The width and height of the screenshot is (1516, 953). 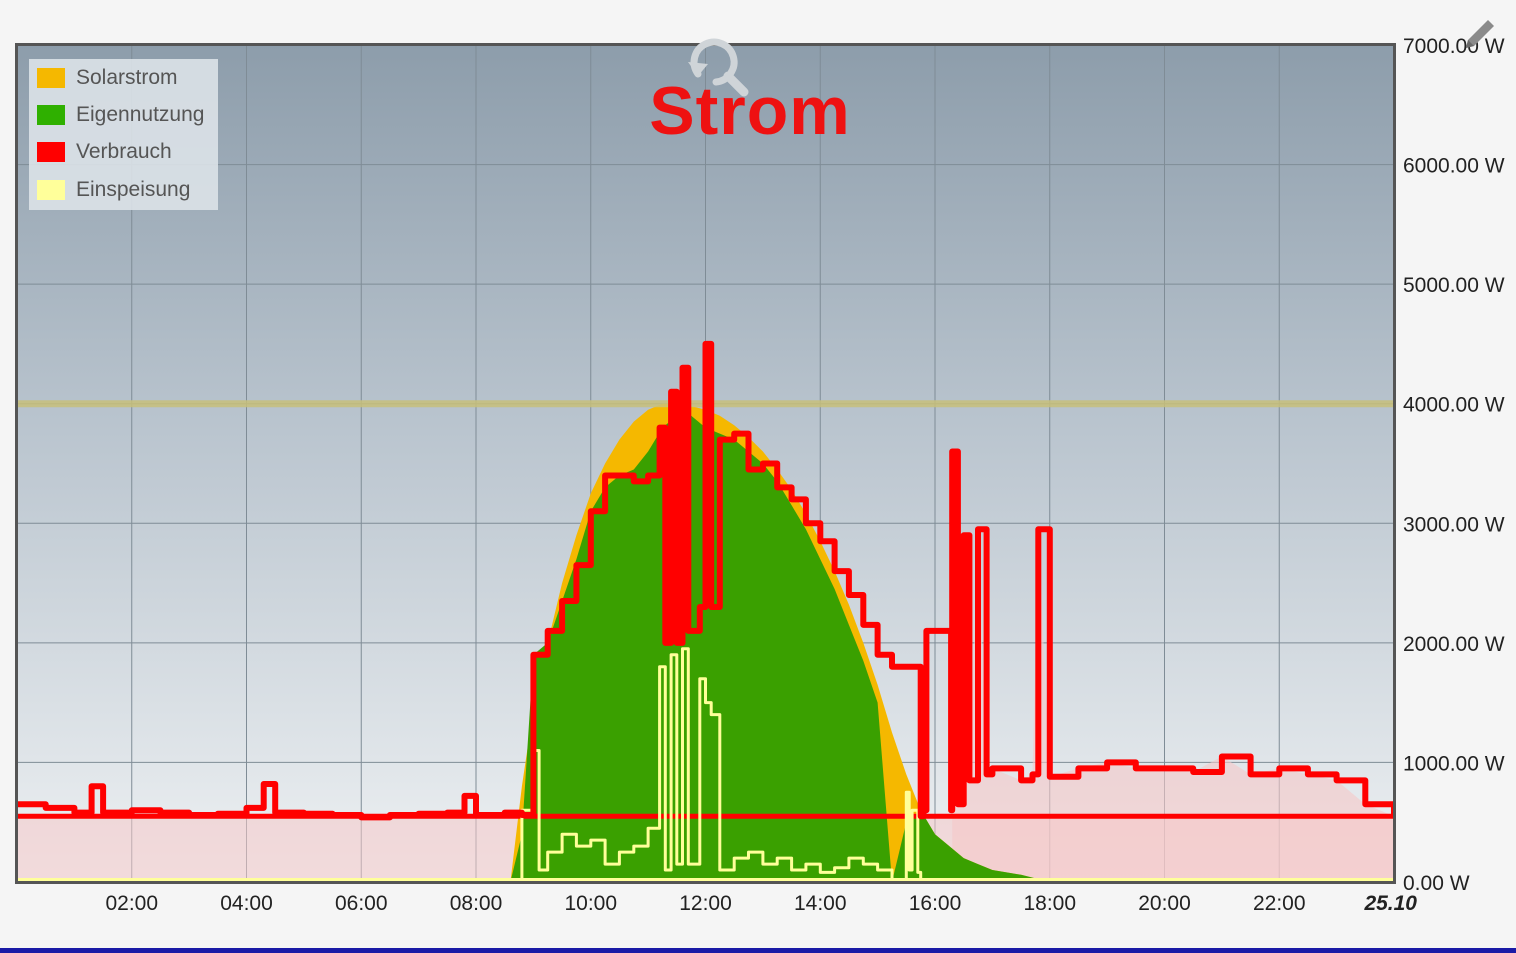 What do you see at coordinates (476, 903) in the screenshot?
I see `x-tick-label: 08:00` at bounding box center [476, 903].